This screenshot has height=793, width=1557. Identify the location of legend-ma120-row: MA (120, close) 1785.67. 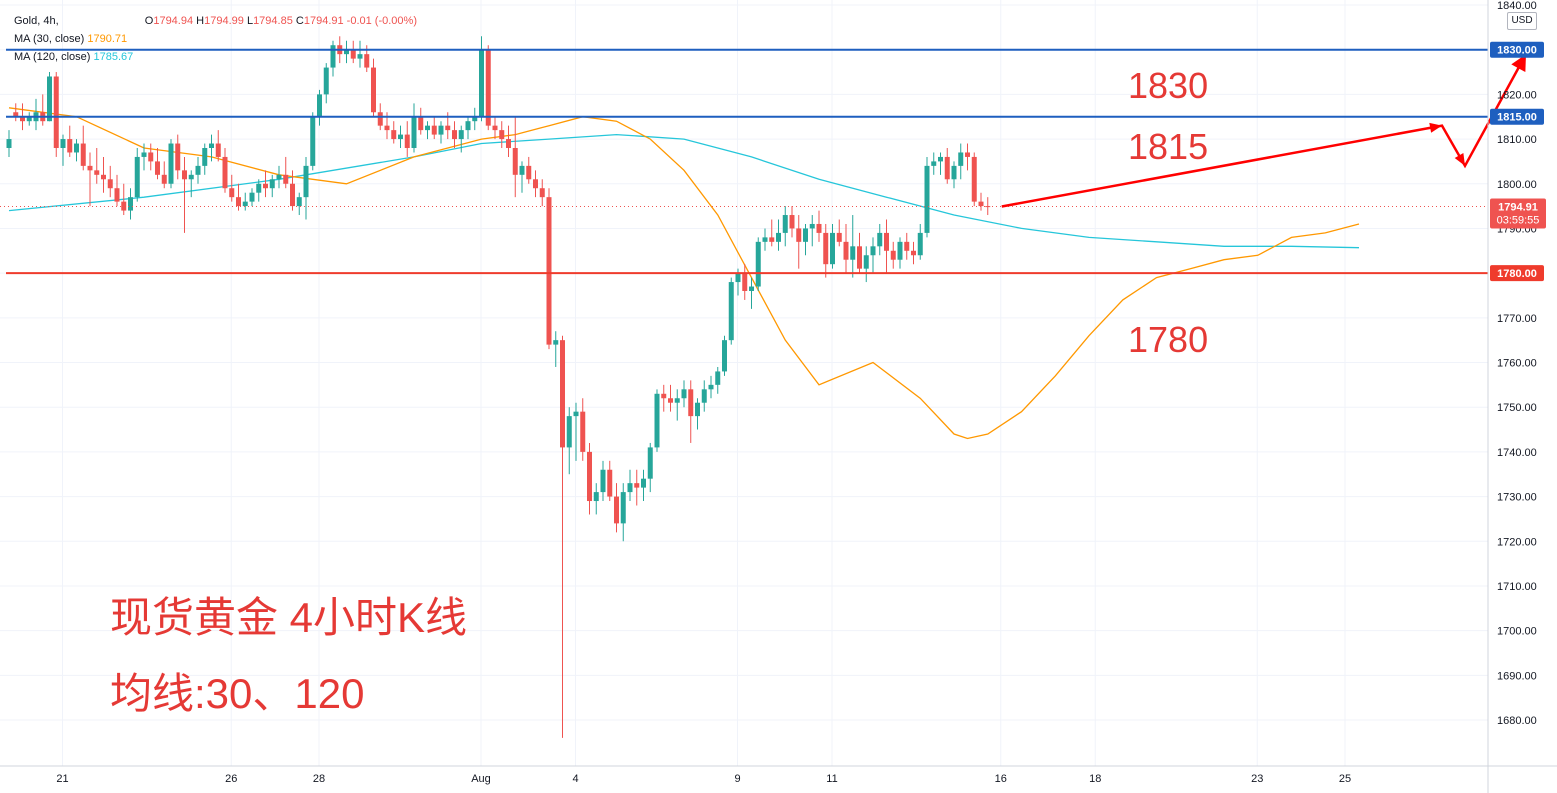
(215, 57).